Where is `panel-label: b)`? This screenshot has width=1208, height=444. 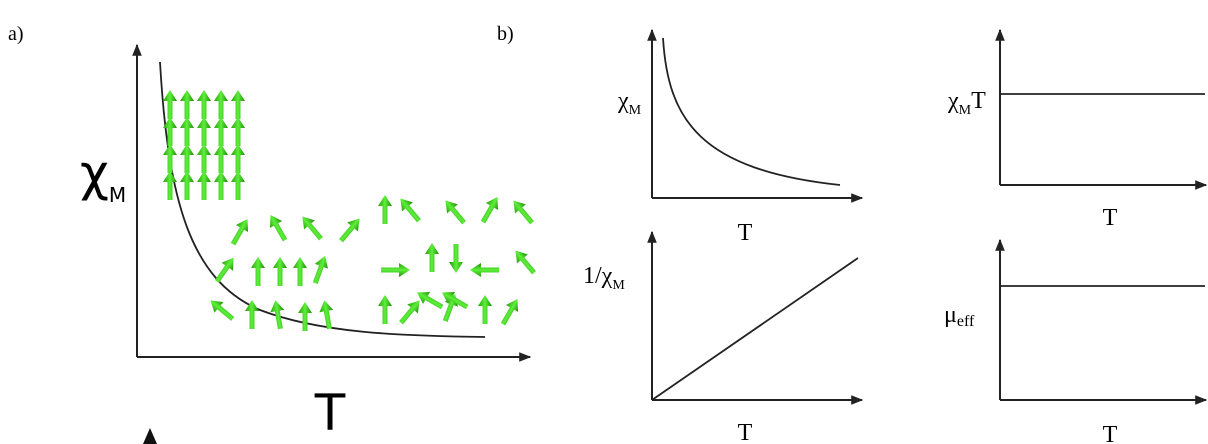 panel-label: b) is located at coordinates (505, 34).